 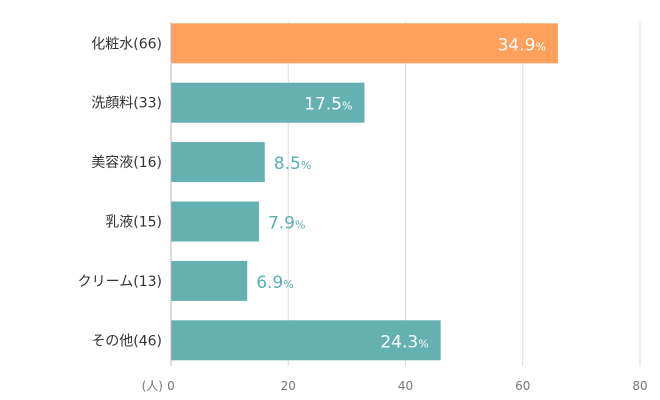 What do you see at coordinates (293, 164) in the screenshot?
I see `value-label: 8.5%` at bounding box center [293, 164].